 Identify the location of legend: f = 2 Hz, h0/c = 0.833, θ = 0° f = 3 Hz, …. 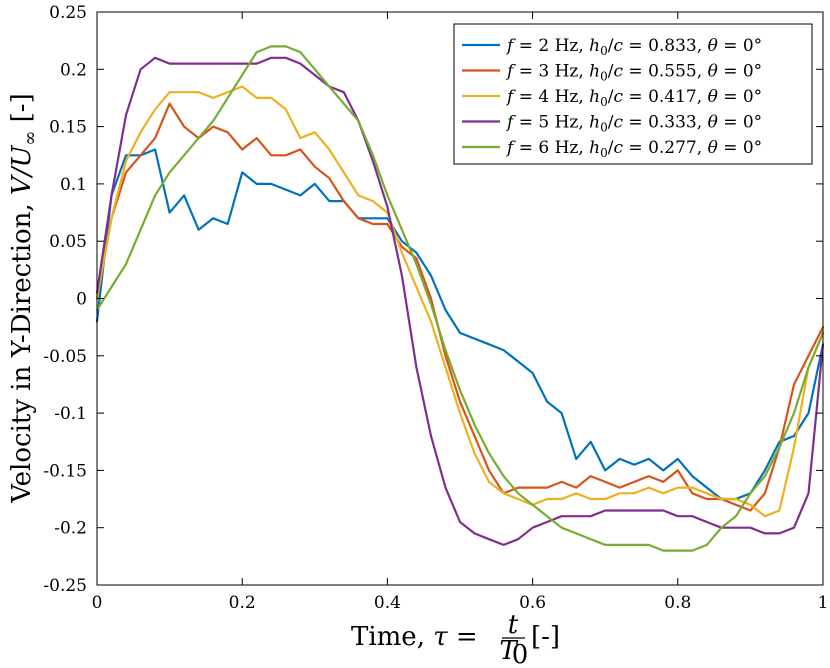
(633, 94).